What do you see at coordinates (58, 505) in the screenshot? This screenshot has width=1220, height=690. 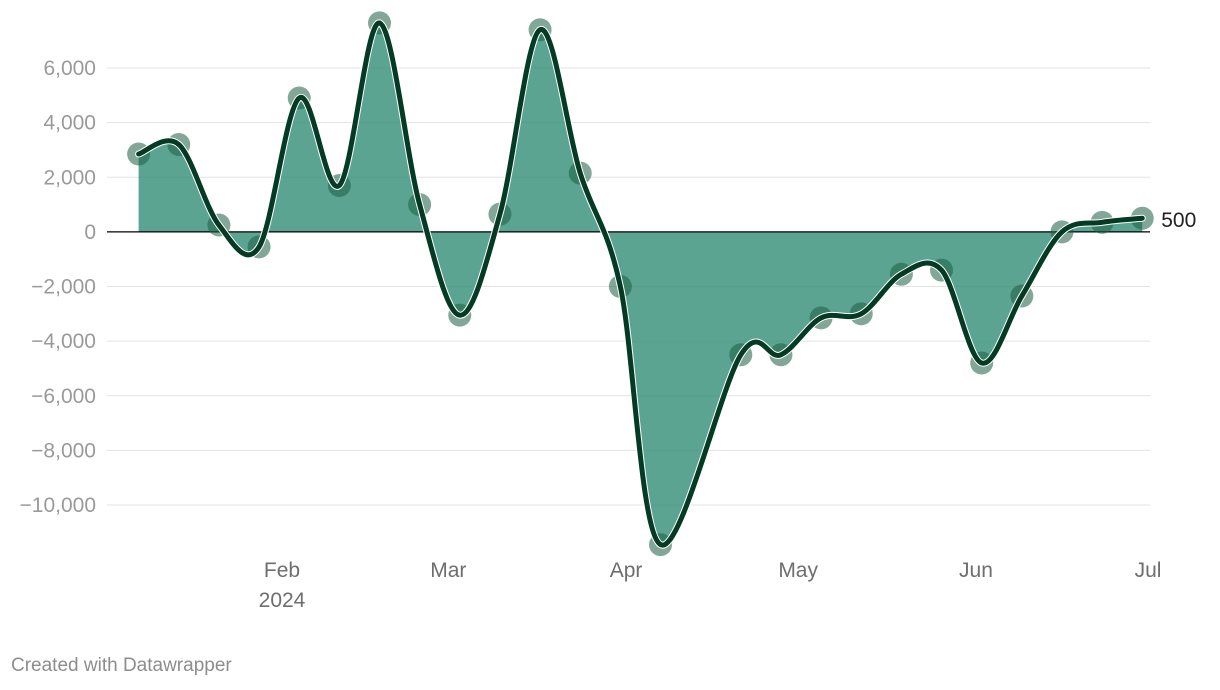 I see `y-tick-label: −10,000` at bounding box center [58, 505].